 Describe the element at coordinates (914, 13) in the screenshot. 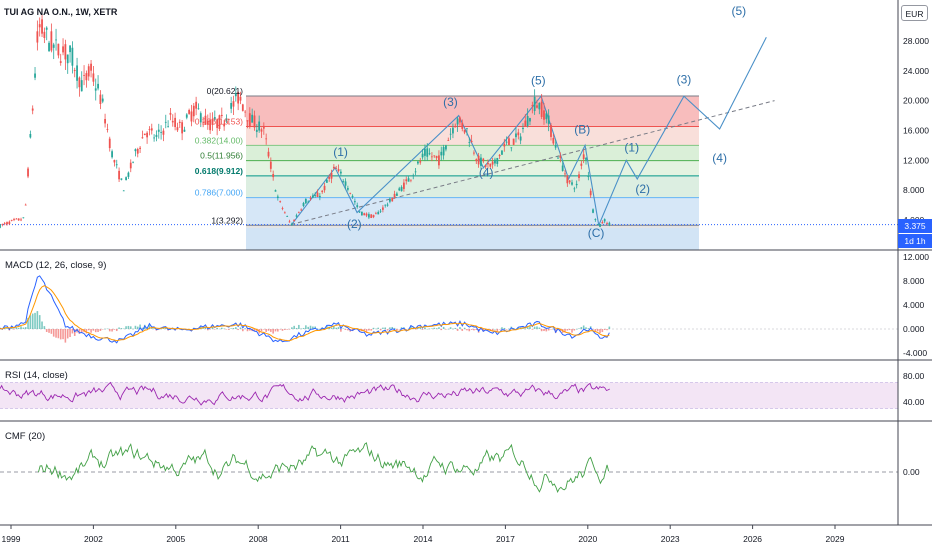

I see `currency-button: EUR` at that location.